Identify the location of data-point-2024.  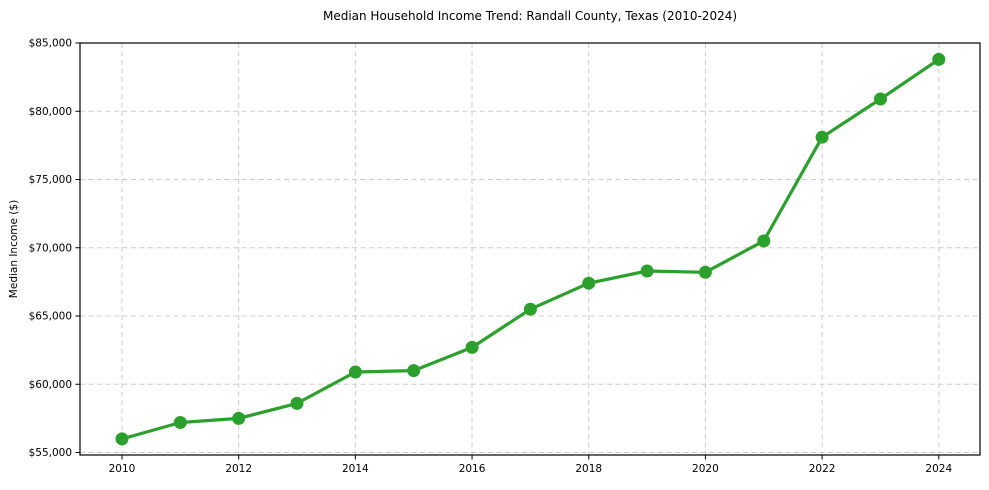
(939, 59).